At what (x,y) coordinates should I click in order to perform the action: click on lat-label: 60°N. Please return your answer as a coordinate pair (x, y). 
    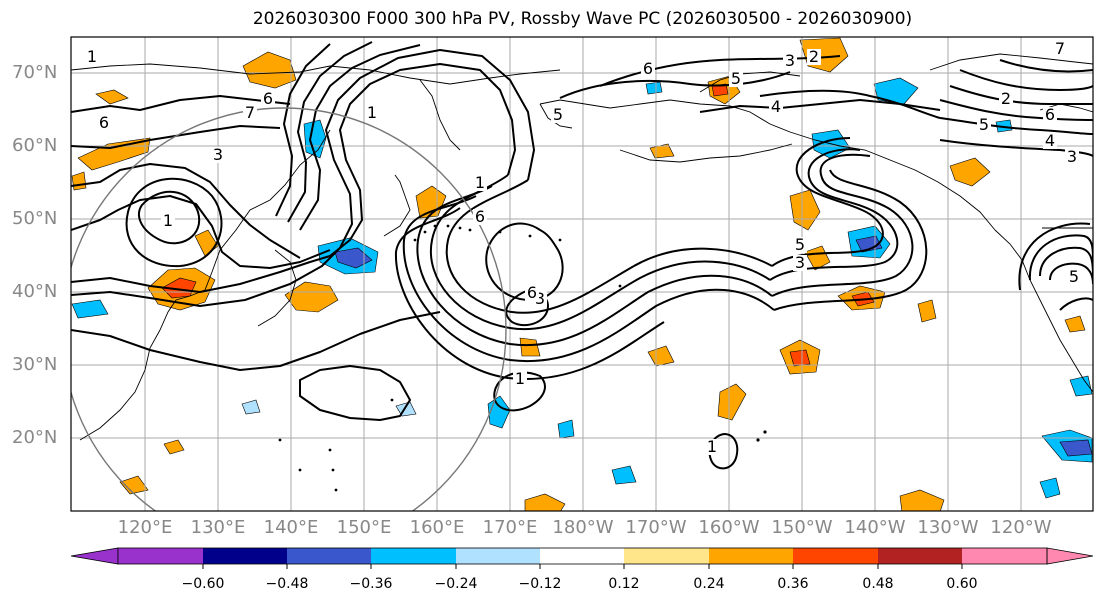
    Looking at the image, I should click on (35, 145).